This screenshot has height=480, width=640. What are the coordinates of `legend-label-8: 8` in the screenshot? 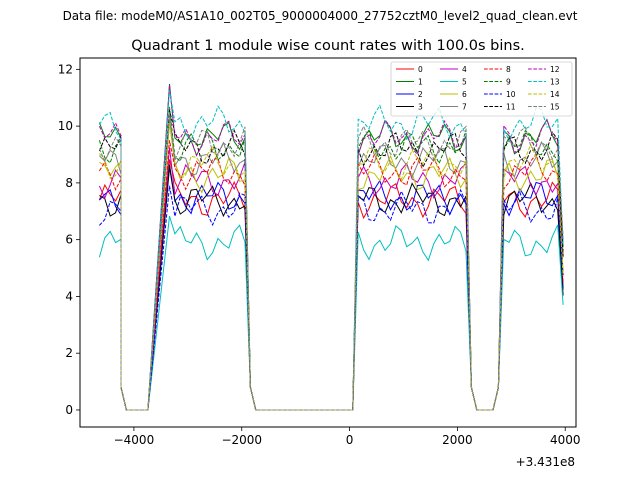 It's located at (508, 69).